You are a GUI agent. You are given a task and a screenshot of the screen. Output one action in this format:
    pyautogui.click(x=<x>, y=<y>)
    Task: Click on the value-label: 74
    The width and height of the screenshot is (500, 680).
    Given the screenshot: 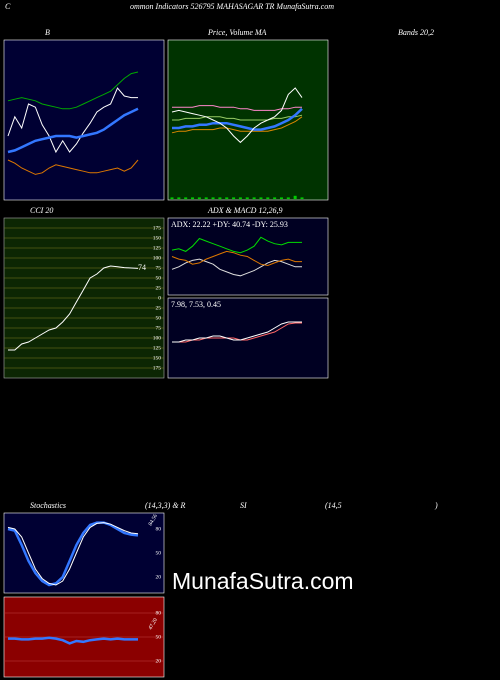 What is the action you would take?
    pyautogui.click(x=142, y=267)
    